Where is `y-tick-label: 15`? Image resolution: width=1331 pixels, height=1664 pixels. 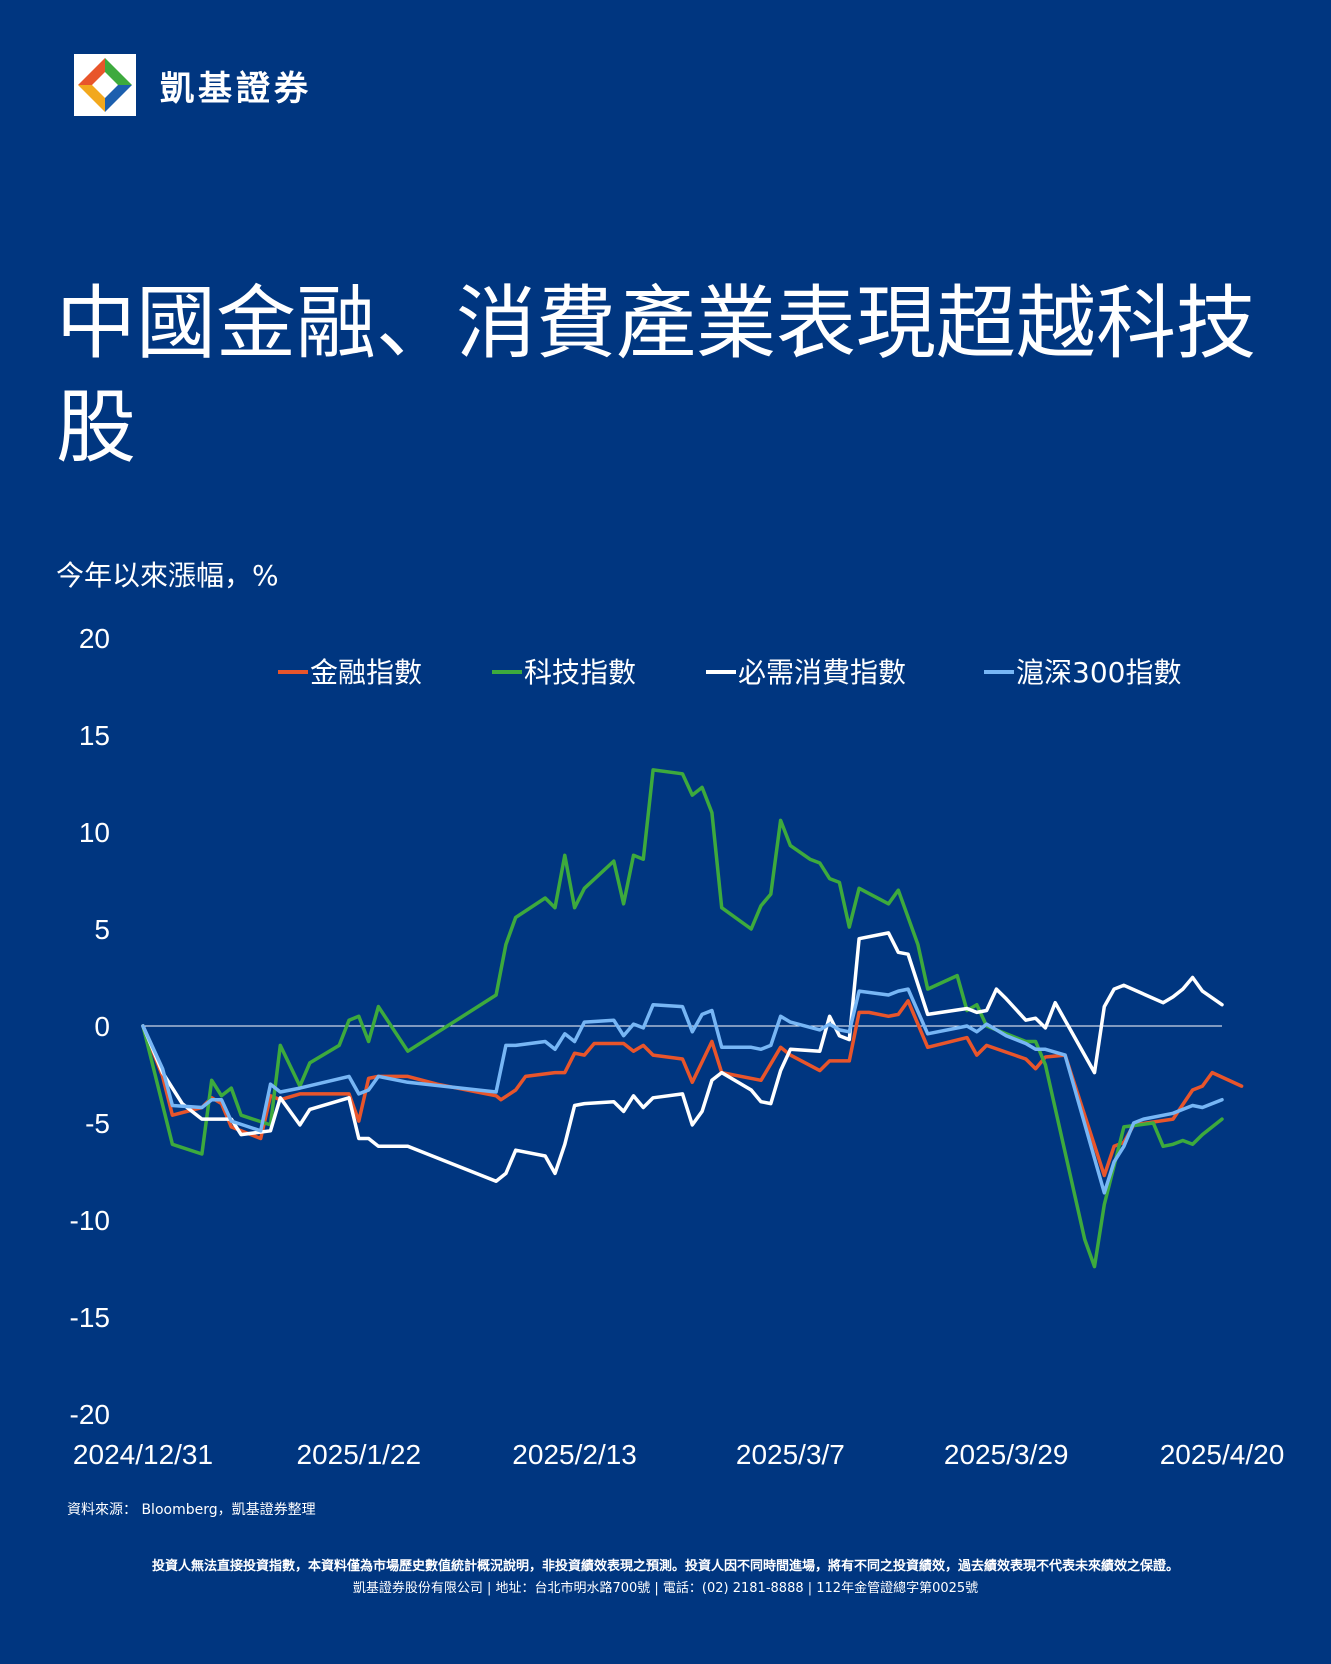
y-tick-label: 15 is located at coordinates (94, 735).